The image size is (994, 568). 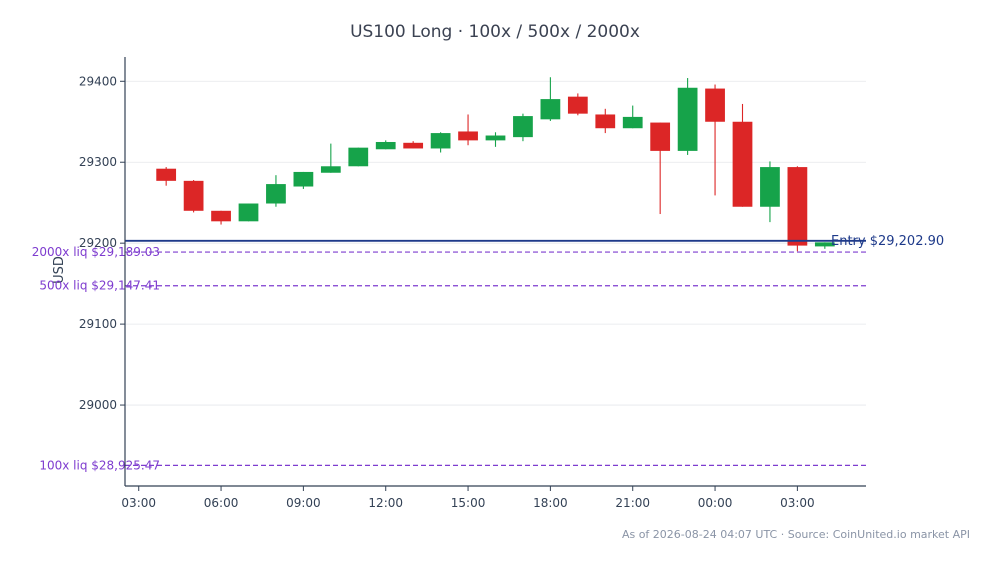 I want to click on y-tick-label: 29100, so click(x=98, y=324).